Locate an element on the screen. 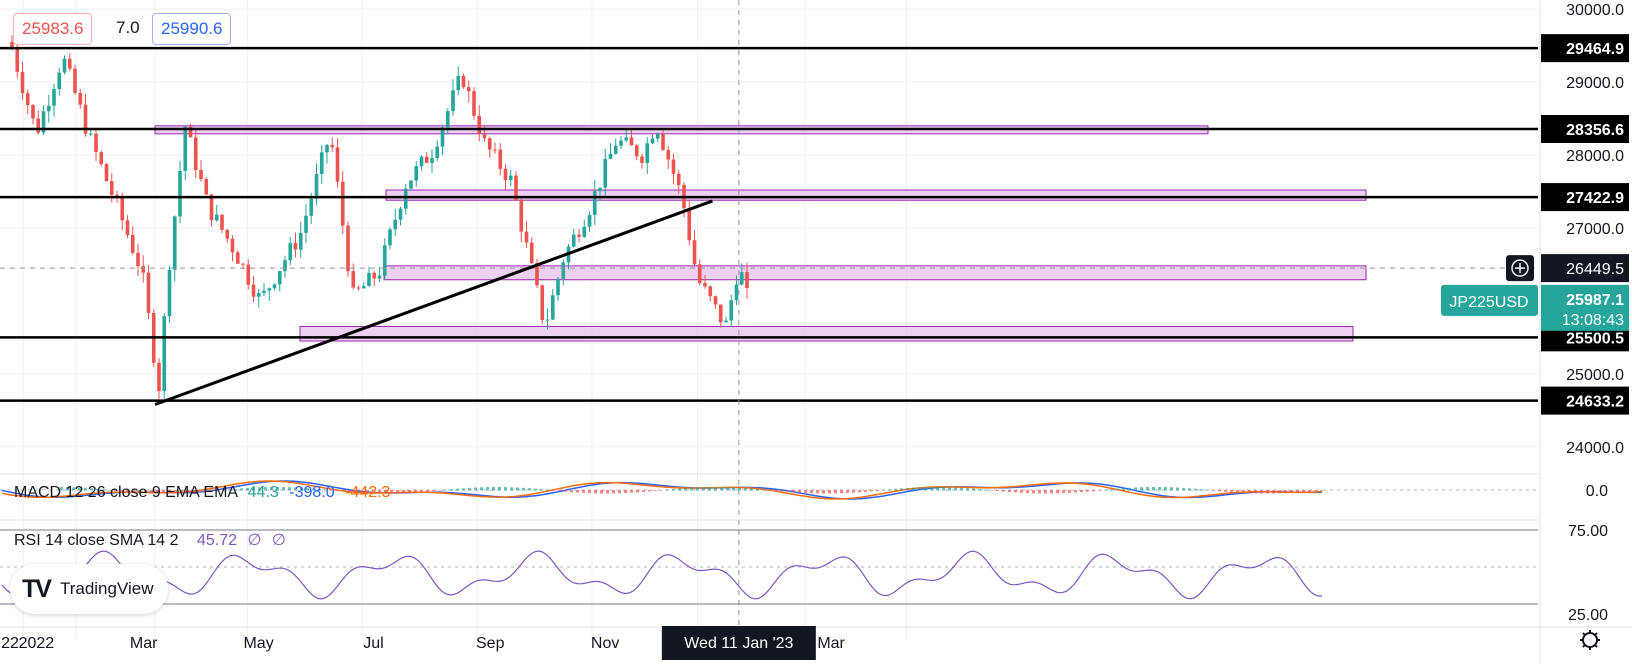 This screenshot has width=1632, height=669. ask-price-box: 25990.6 is located at coordinates (192, 29).